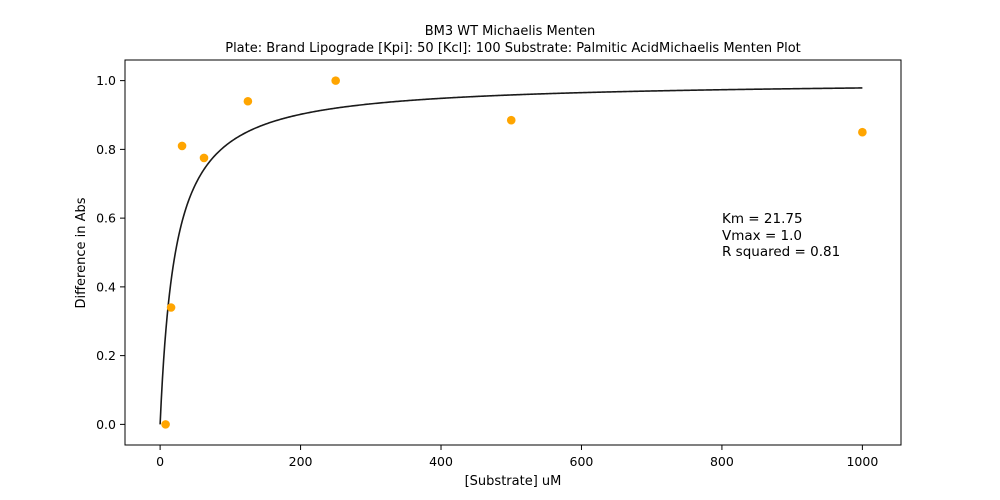  I want to click on x-tick-label: 600, so click(582, 461).